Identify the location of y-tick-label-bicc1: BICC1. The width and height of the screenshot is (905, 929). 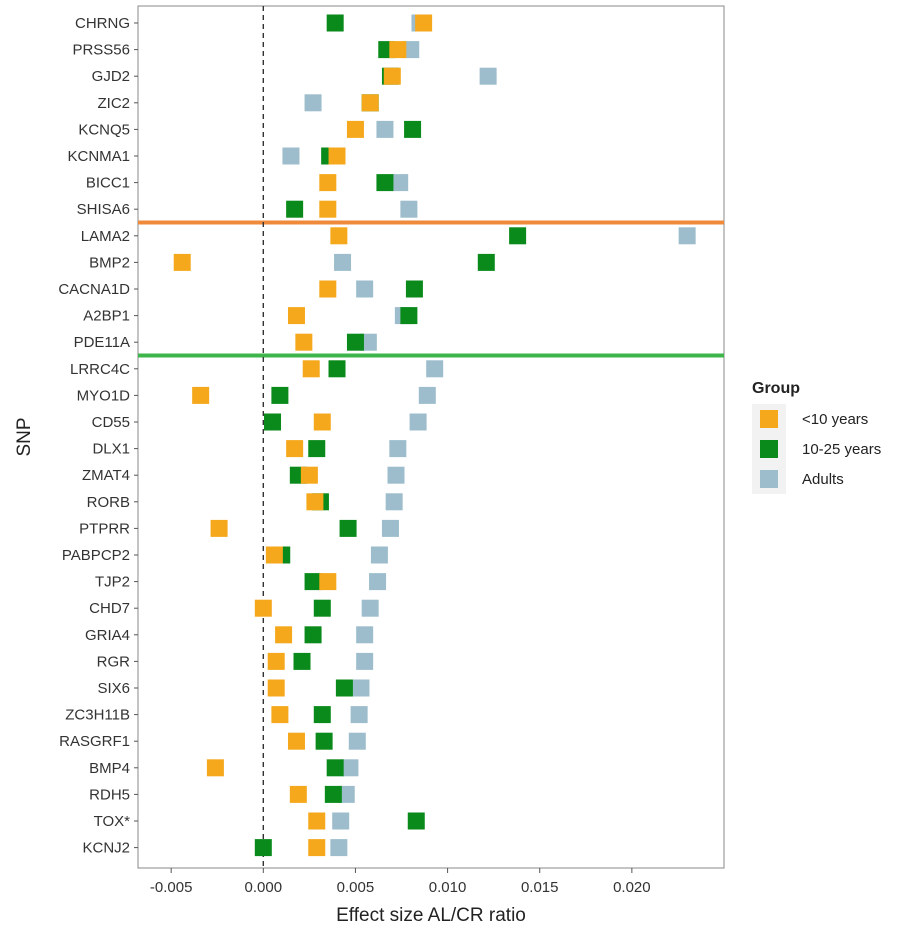
(108, 183).